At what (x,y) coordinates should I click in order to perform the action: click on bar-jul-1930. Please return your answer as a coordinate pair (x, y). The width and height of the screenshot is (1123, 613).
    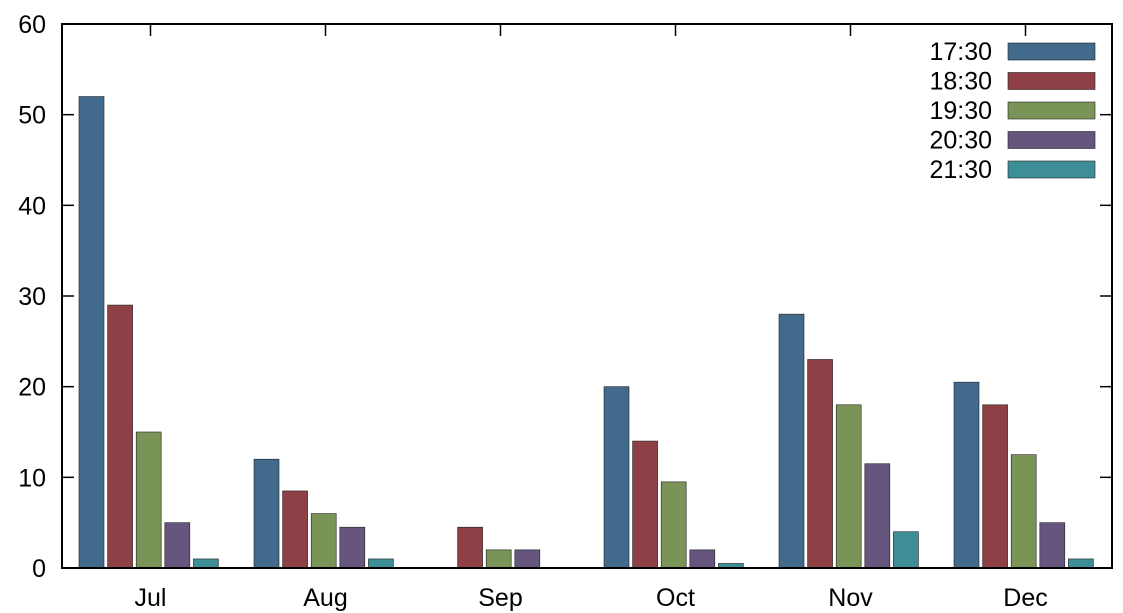
    Looking at the image, I should click on (148, 500).